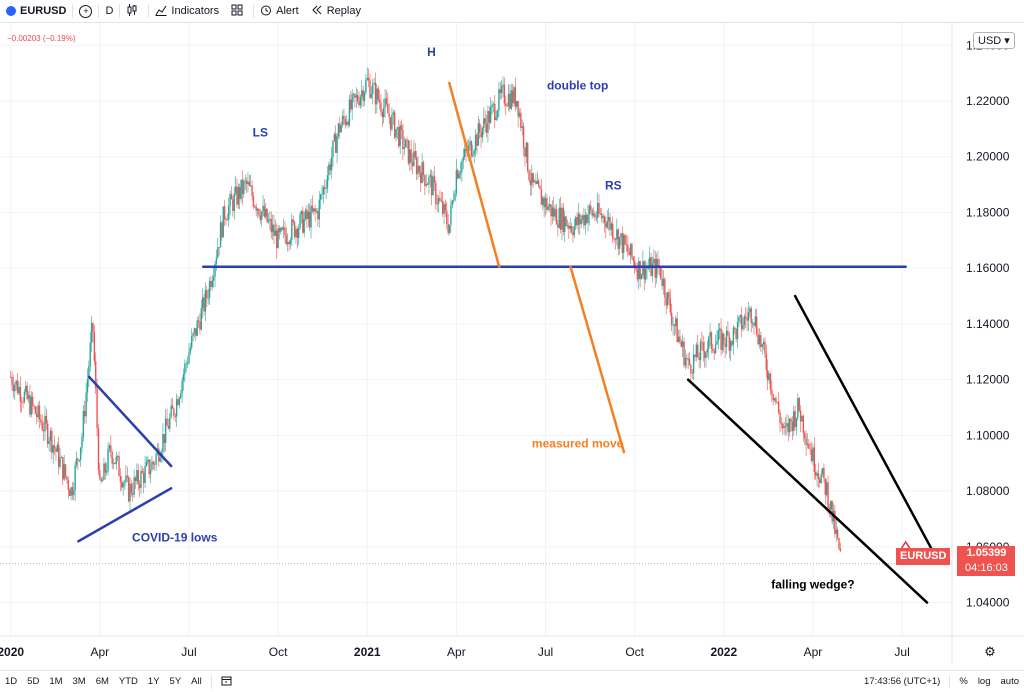 This screenshot has height=692, width=1024. Describe the element at coordinates (128, 681) in the screenshot. I see `range-ytd: YTD` at that location.